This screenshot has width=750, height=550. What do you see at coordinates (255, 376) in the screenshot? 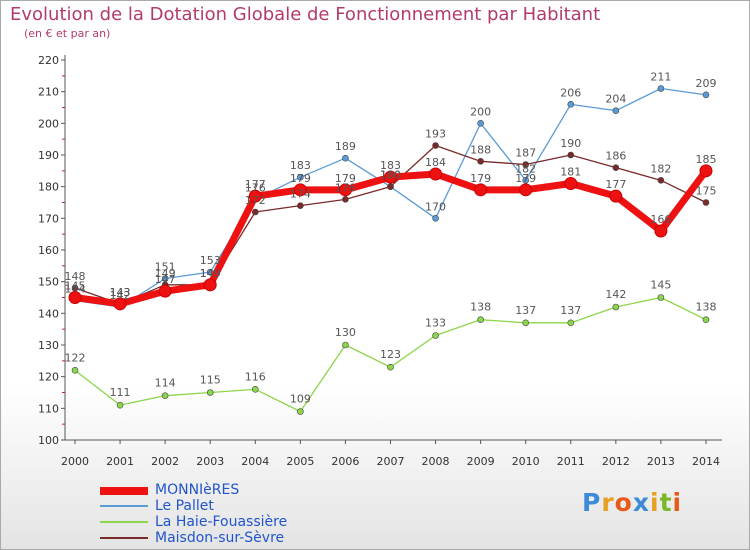
I see `data-label: 116` at bounding box center [255, 376].